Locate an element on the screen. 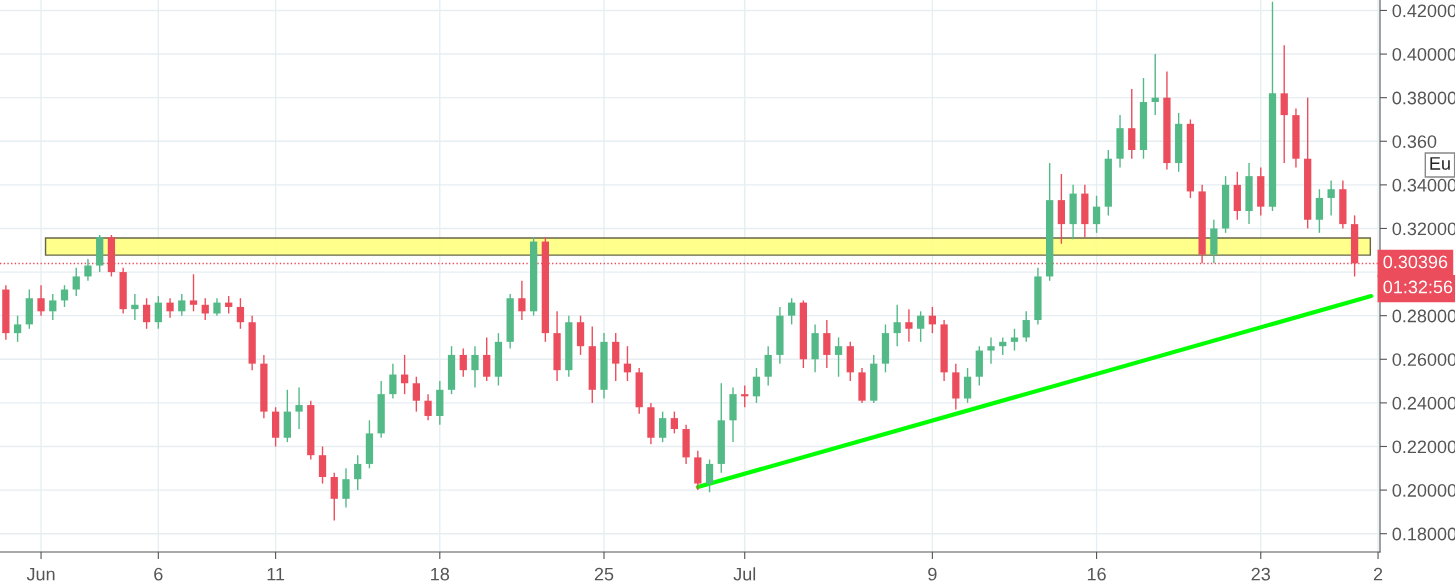 The width and height of the screenshot is (1455, 583). x-tick-label: 25 is located at coordinates (604, 574).